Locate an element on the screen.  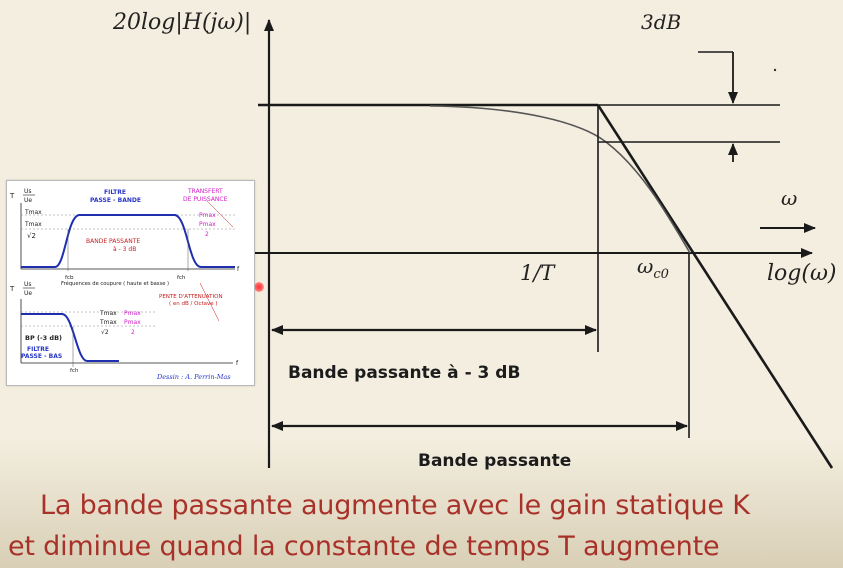
bot-red-diag is located at coordinates (209, 302).